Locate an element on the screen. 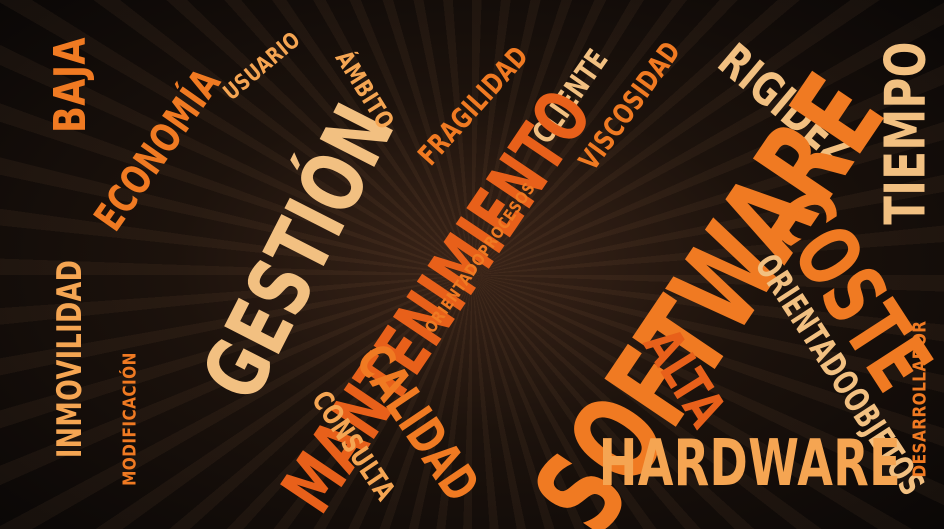 The height and width of the screenshot is (529, 944). word-usuario: USUARIO is located at coordinates (262, 66).